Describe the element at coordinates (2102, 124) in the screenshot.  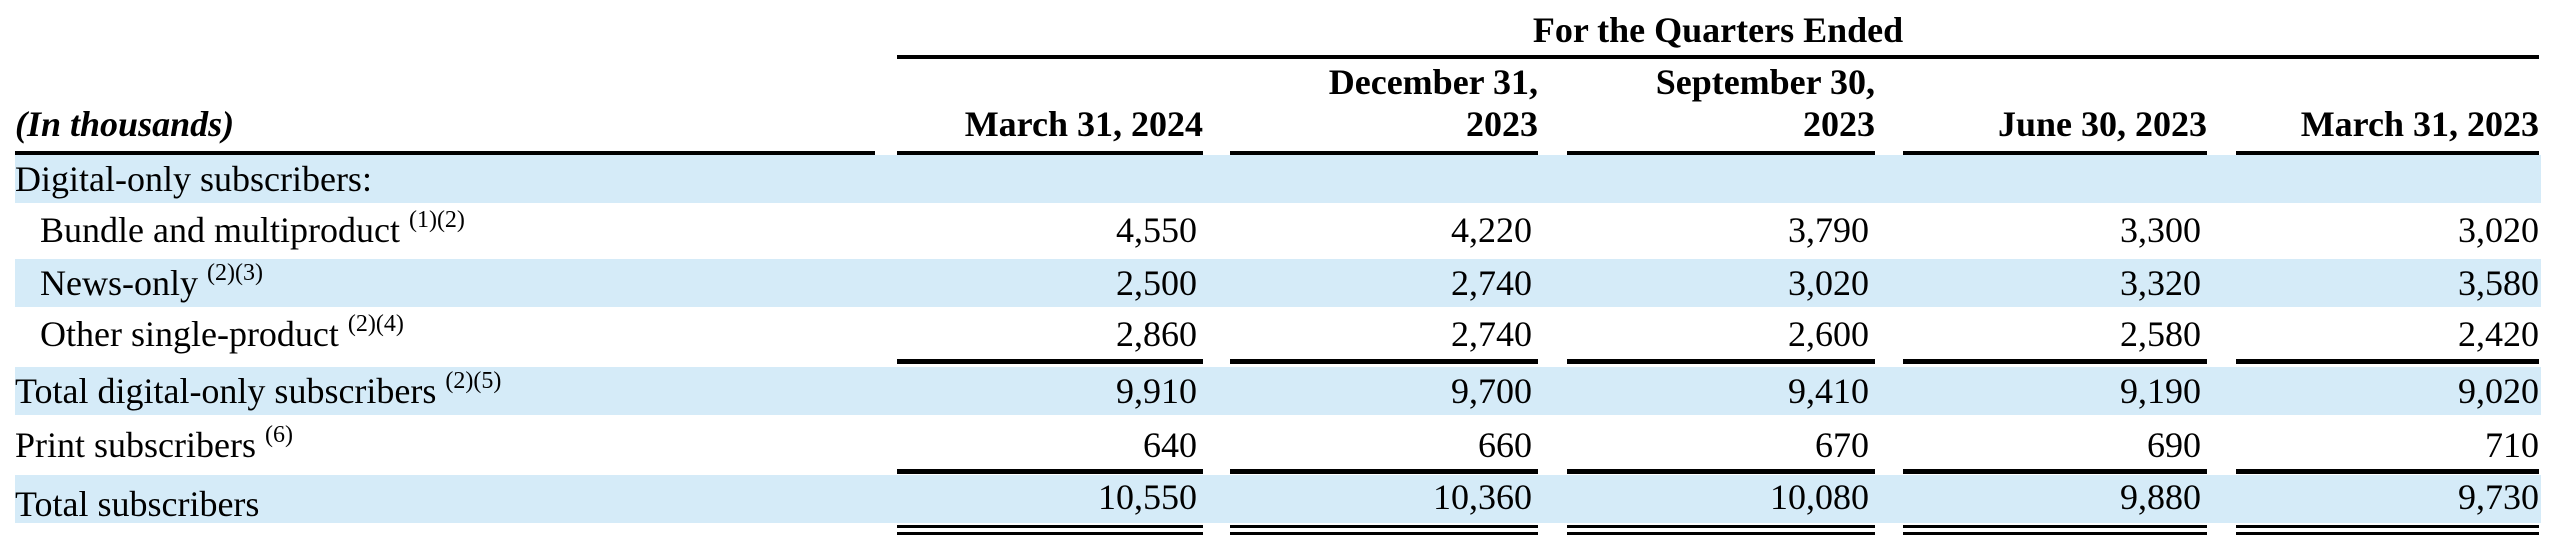
I see `col-header-4-line2: June 30, 2023` at that location.